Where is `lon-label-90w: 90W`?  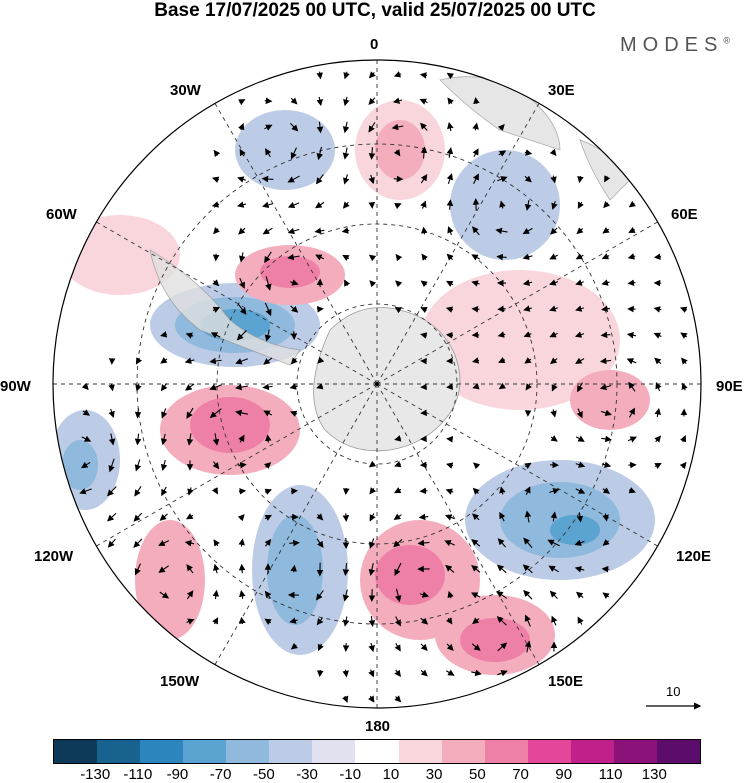
lon-label-90w: 90W is located at coordinates (15, 386).